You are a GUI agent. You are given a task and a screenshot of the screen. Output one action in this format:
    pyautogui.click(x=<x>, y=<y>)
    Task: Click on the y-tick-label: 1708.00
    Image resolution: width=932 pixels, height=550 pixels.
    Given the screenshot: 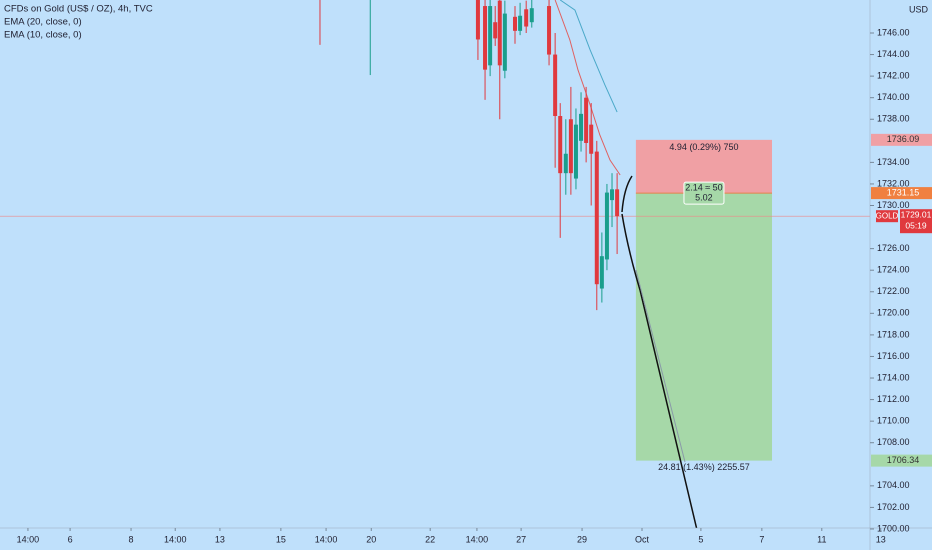 What is the action you would take?
    pyautogui.click(x=893, y=442)
    